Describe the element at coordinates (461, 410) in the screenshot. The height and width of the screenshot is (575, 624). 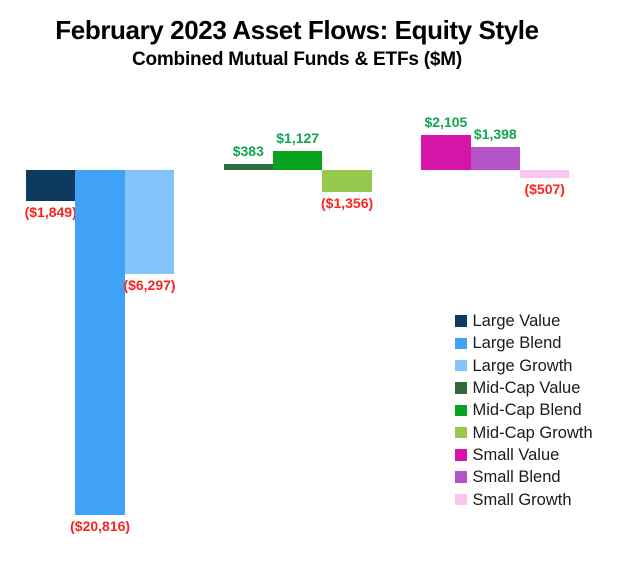
I see `legend-swatch-mid-cap-blend` at that location.